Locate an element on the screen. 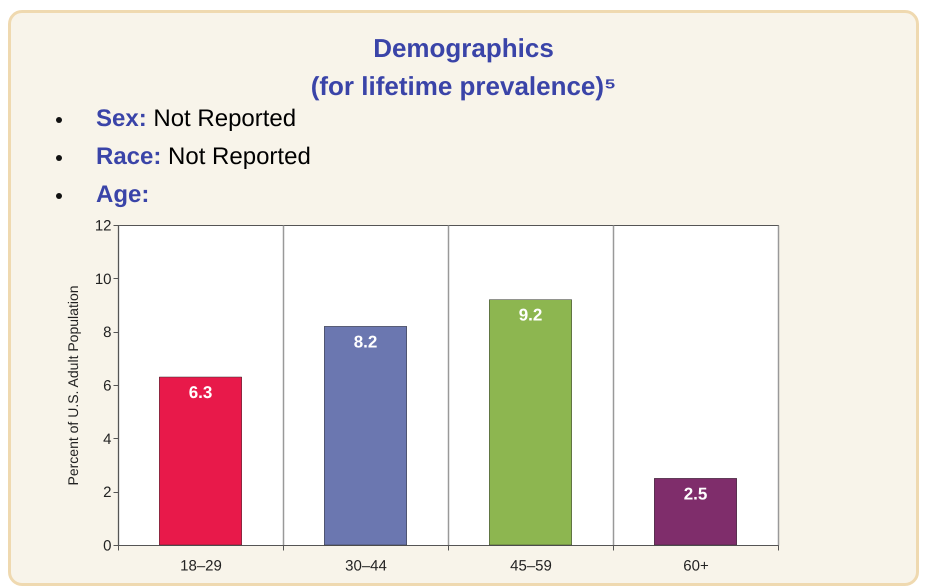 The width and height of the screenshot is (925, 586). y-tick-label: 10 is located at coordinates (103, 279).